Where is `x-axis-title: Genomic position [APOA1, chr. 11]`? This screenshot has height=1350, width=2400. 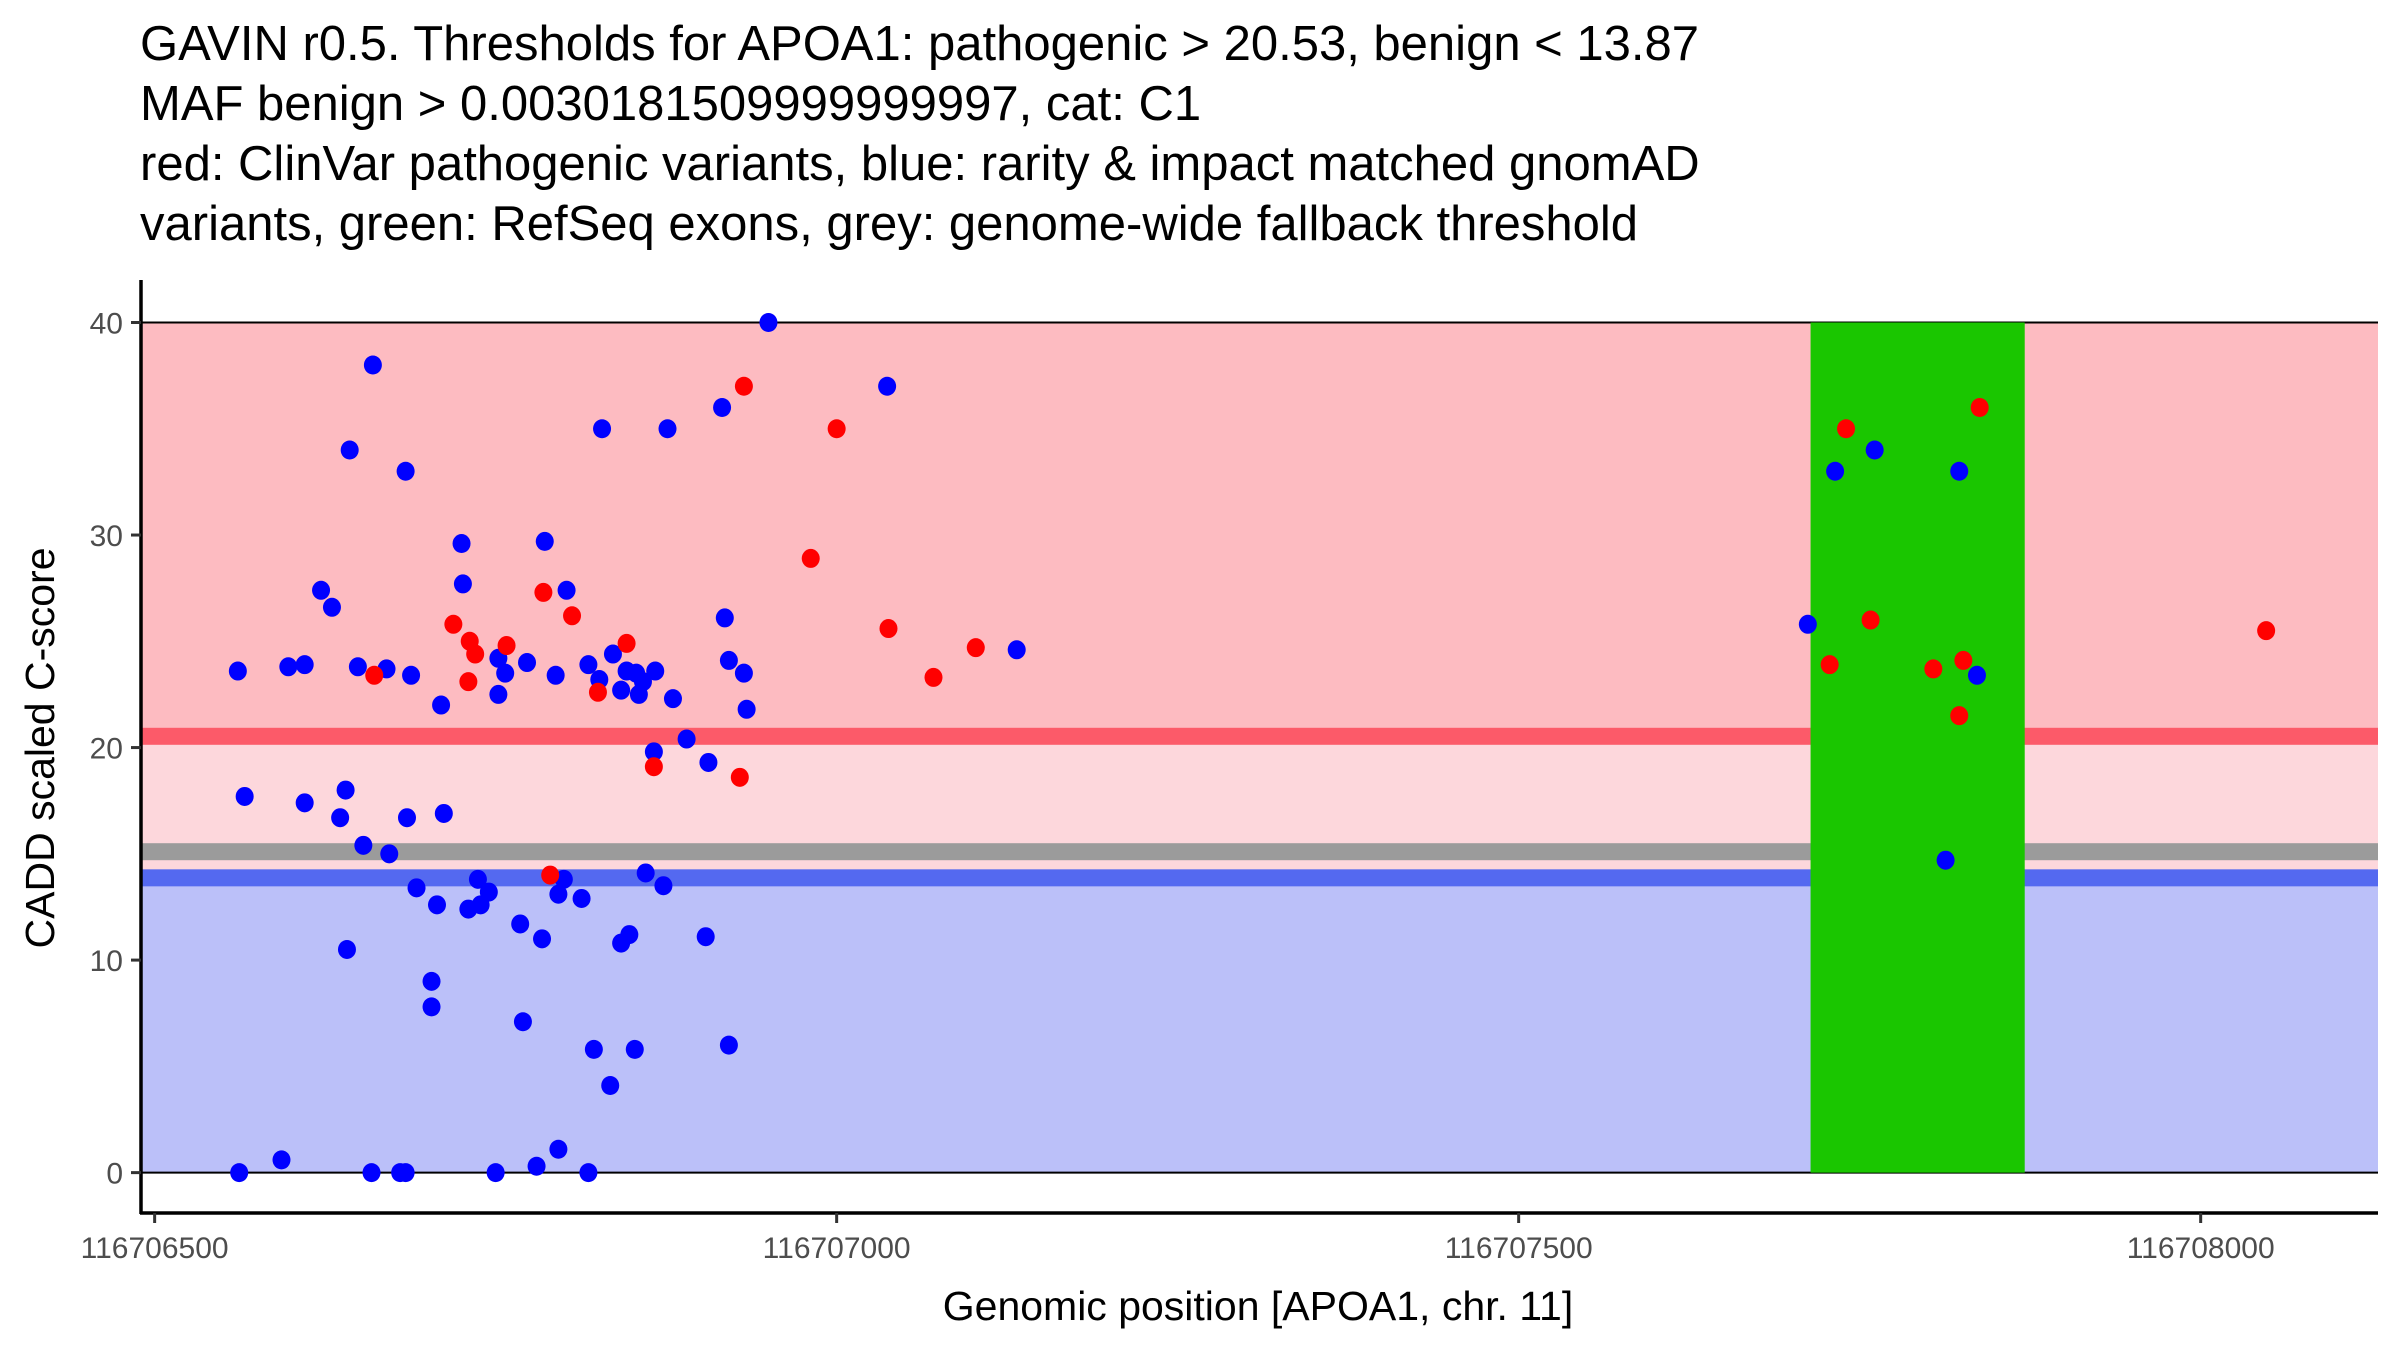
x-axis-title: Genomic position [APOA1, chr. 11] is located at coordinates (1258, 1306).